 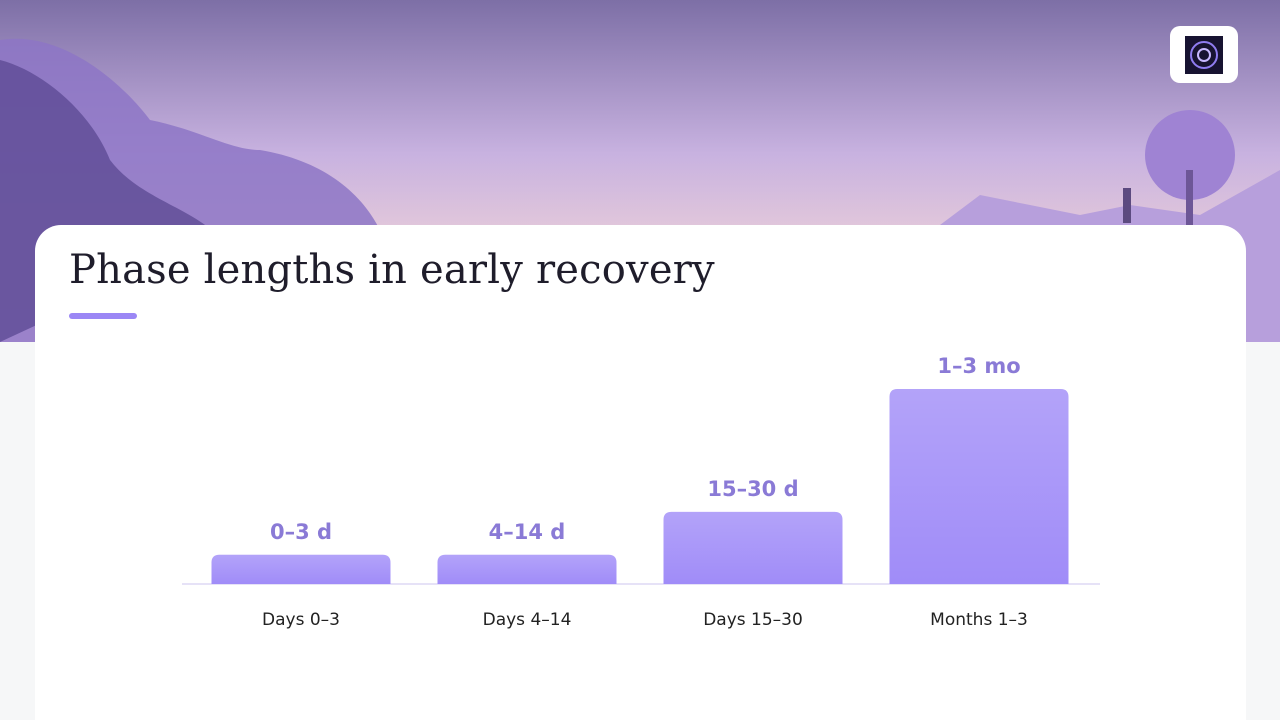 What do you see at coordinates (753, 620) in the screenshot?
I see `x-tick-label: Days 15–30` at bounding box center [753, 620].